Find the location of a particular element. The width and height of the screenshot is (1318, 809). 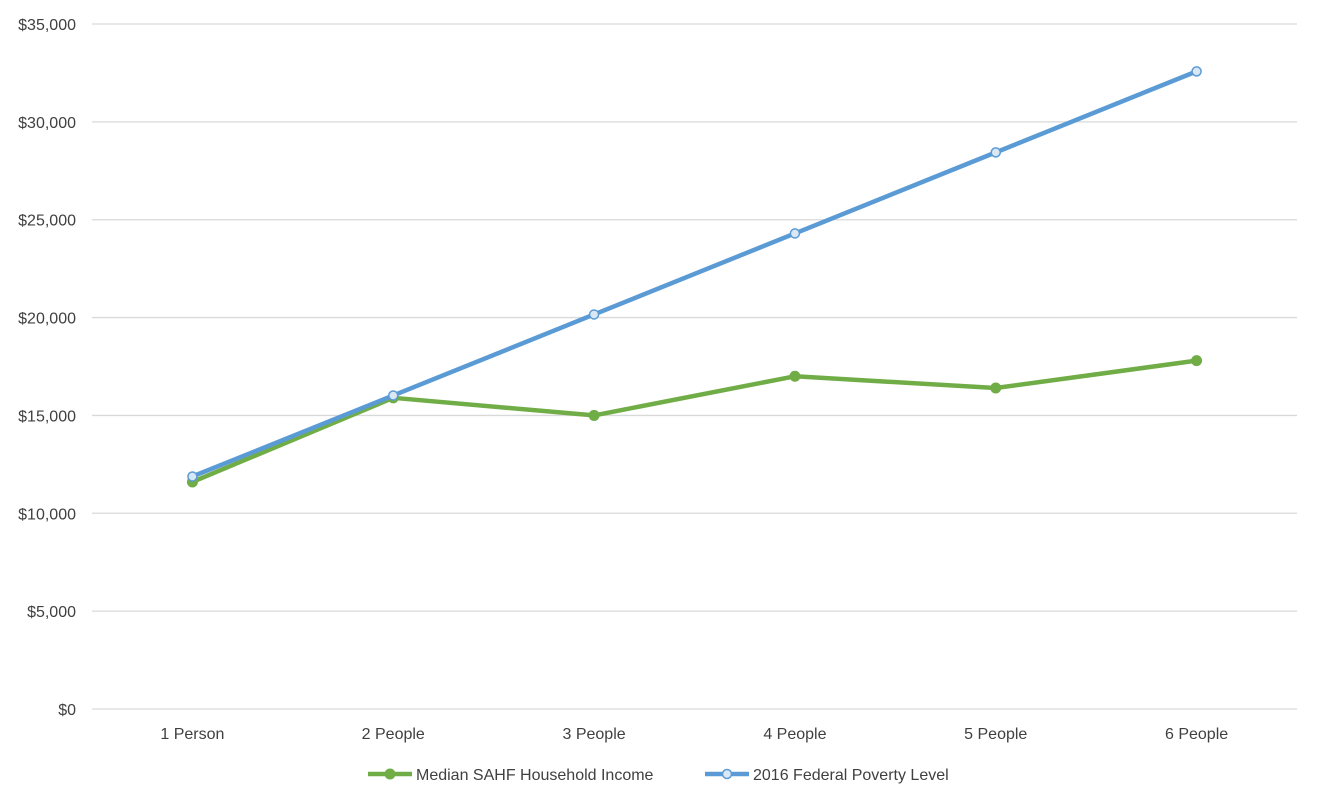

y-tick-label: $30,000 is located at coordinates (47, 123).